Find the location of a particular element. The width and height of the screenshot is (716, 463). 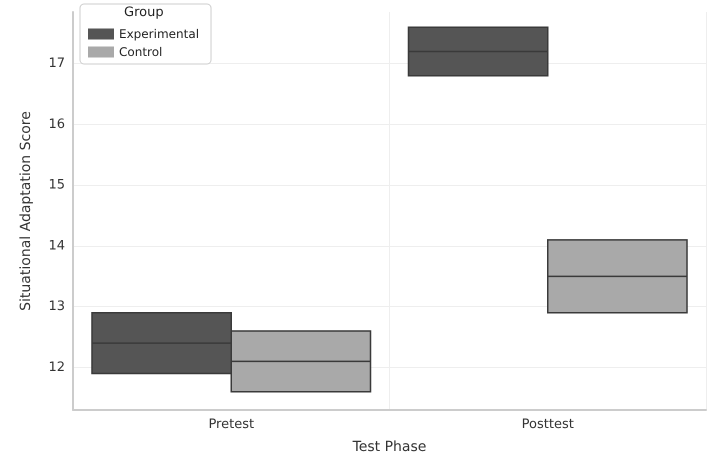

y-axis-title: Situational Adaptation Score is located at coordinates (26, 211).